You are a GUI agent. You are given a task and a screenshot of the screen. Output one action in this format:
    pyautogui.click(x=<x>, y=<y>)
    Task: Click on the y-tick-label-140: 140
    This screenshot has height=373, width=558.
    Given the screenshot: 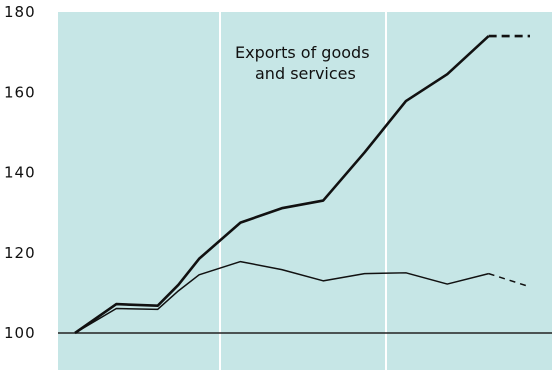 What is the action you would take?
    pyautogui.click(x=20, y=173)
    